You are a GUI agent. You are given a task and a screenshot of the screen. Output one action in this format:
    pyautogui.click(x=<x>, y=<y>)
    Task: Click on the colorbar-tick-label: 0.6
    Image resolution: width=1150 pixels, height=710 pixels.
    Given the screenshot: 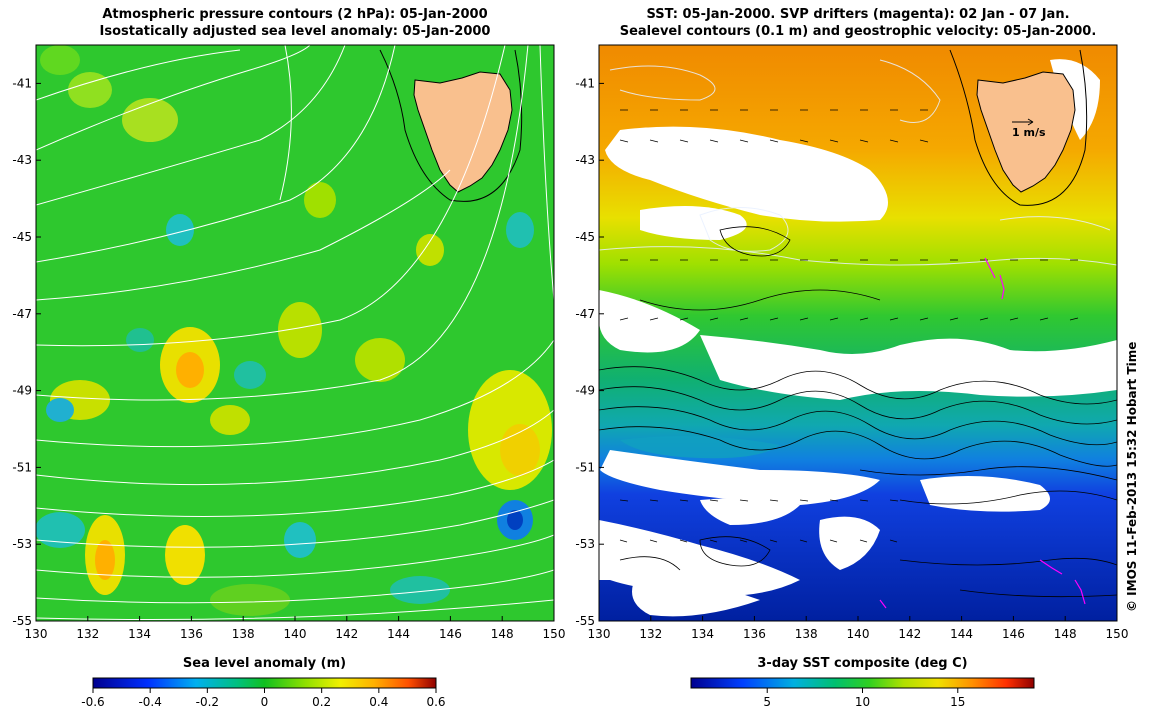 What is the action you would take?
    pyautogui.click(x=435, y=702)
    